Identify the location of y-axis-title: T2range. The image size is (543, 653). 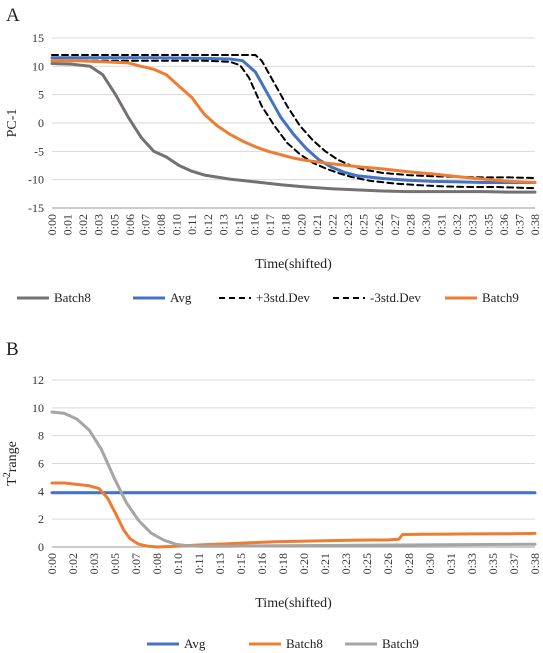
(11, 463).